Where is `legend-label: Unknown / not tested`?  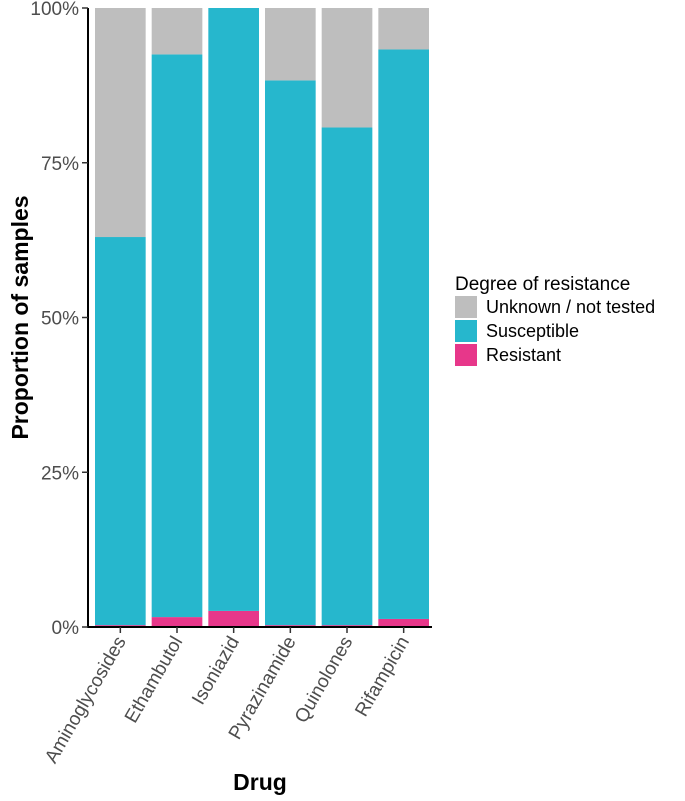
legend-label: Unknown / not tested is located at coordinates (570, 307).